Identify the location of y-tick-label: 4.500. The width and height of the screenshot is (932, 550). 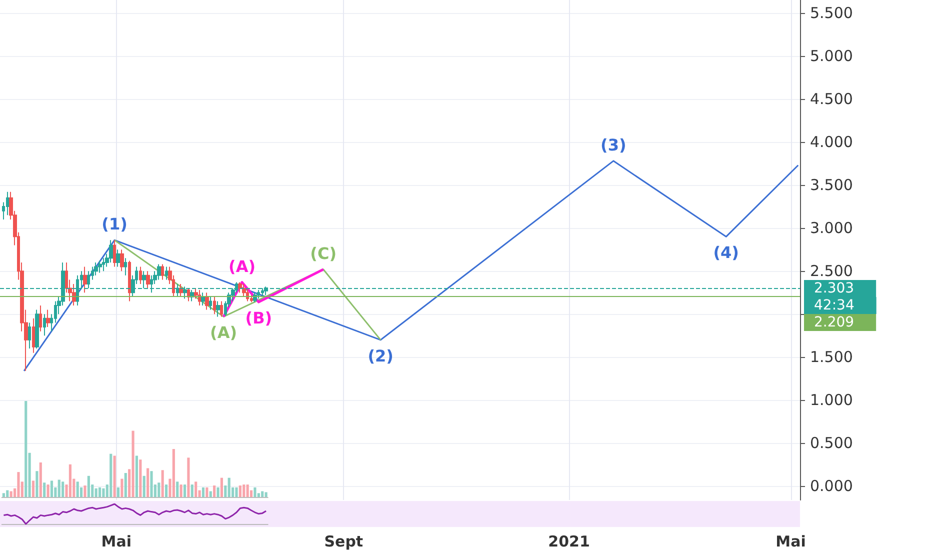
(831, 99).